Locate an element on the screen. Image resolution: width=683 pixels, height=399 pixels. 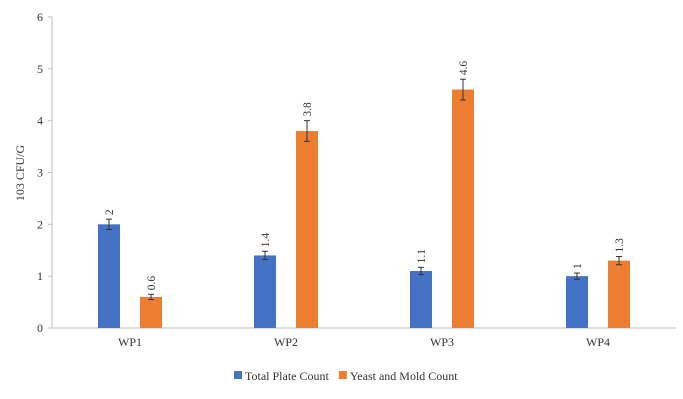
data-label: 4.6 is located at coordinates (464, 68).